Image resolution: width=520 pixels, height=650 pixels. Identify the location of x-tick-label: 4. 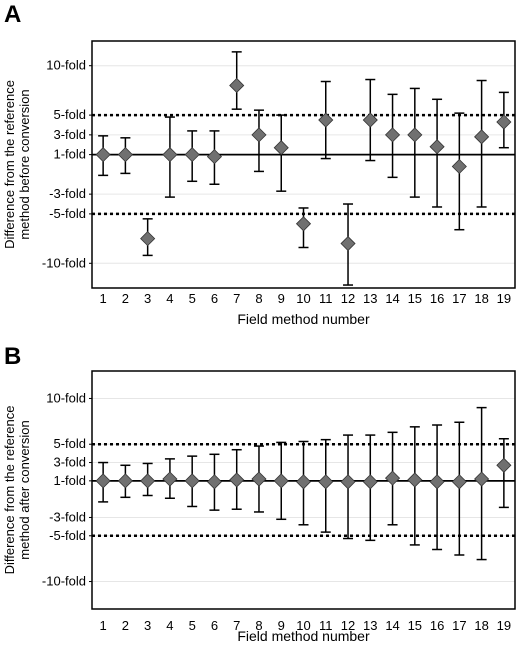
(169, 625).